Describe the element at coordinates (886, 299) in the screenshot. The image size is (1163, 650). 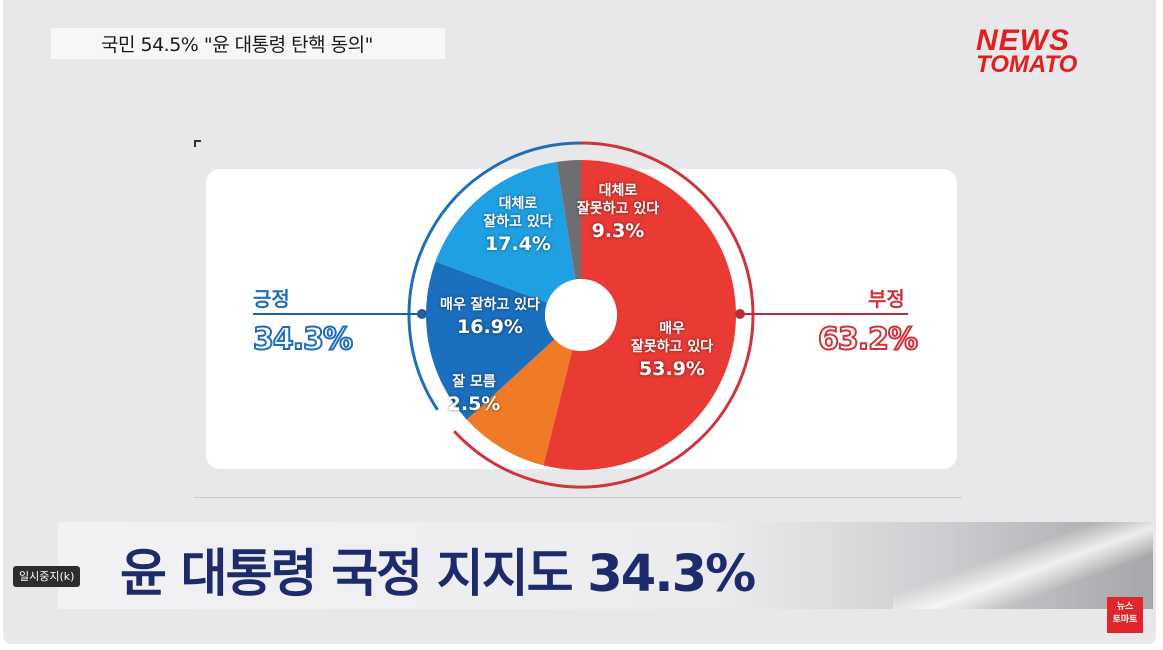
I see `negative-group-title: 부정` at that location.